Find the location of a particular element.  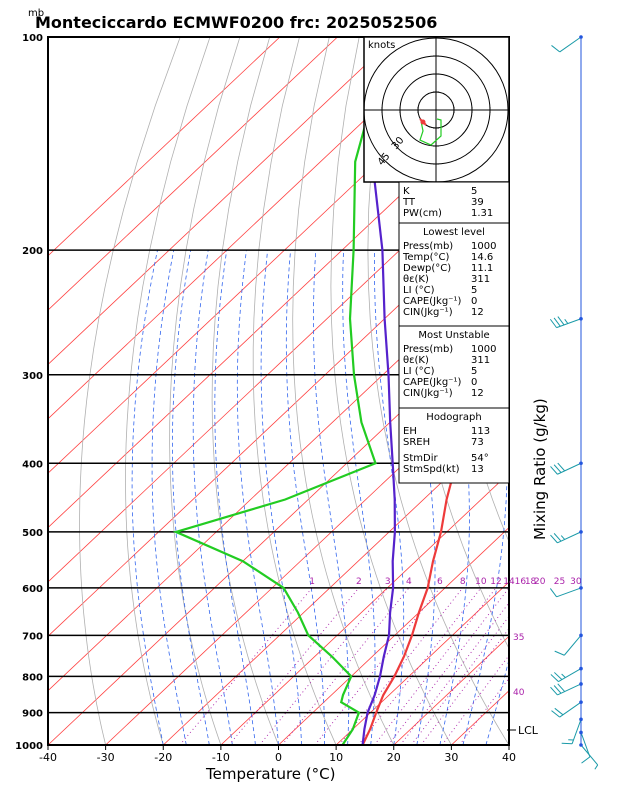

hodograph-unit: knots is located at coordinates (381, 45).